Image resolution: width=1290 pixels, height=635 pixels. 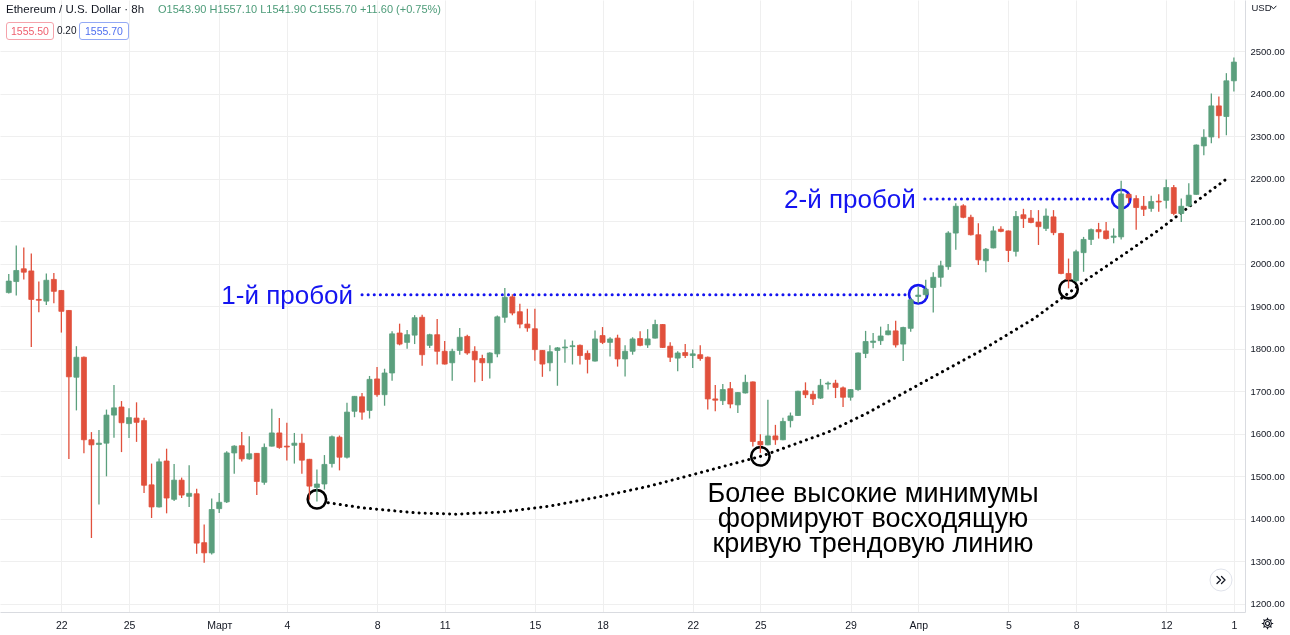 I want to click on x-tick-label: 18, so click(x=603, y=624).